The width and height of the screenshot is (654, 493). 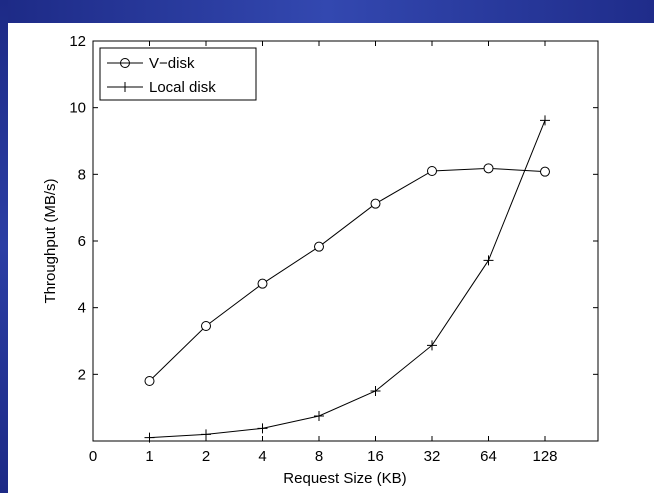 What do you see at coordinates (488, 456) in the screenshot?
I see `x-tick-label: 64` at bounding box center [488, 456].